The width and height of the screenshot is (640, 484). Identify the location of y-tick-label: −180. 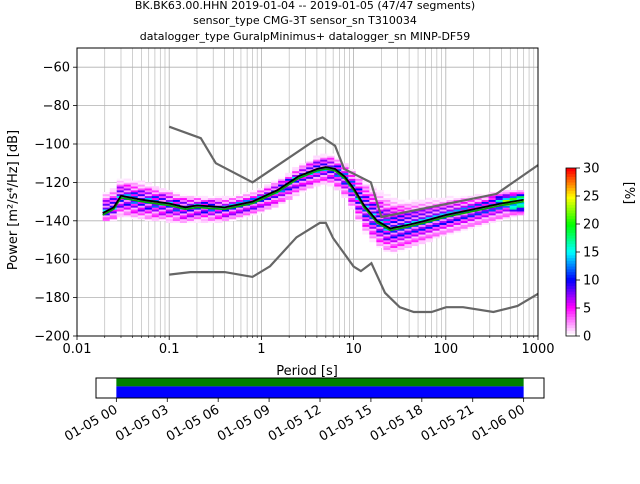
(52, 298).